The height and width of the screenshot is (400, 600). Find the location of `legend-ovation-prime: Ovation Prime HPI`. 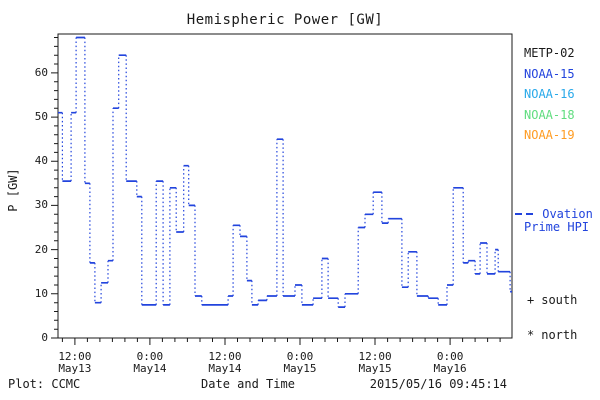

legend-ovation-prime: Ovation Prime HPI is located at coordinates (553, 221).